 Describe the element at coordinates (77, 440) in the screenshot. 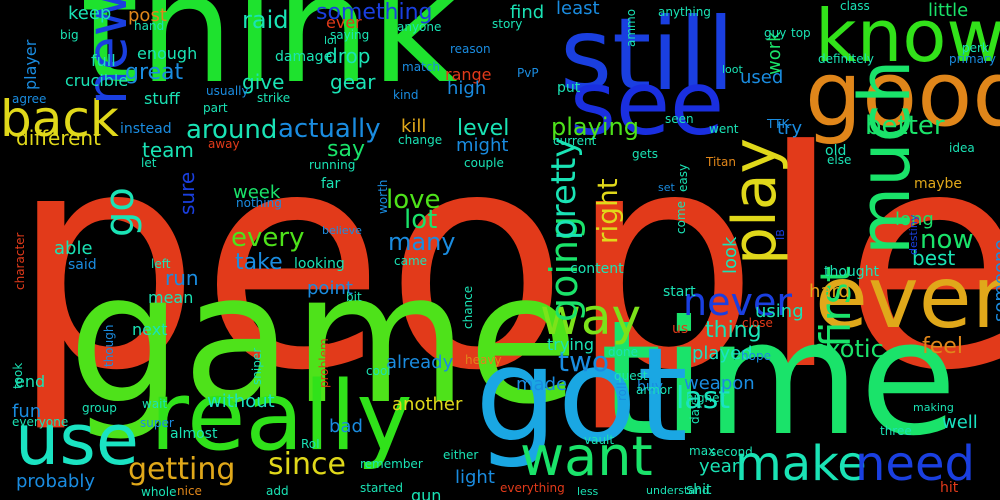

I see `cloud-word: use` at that location.